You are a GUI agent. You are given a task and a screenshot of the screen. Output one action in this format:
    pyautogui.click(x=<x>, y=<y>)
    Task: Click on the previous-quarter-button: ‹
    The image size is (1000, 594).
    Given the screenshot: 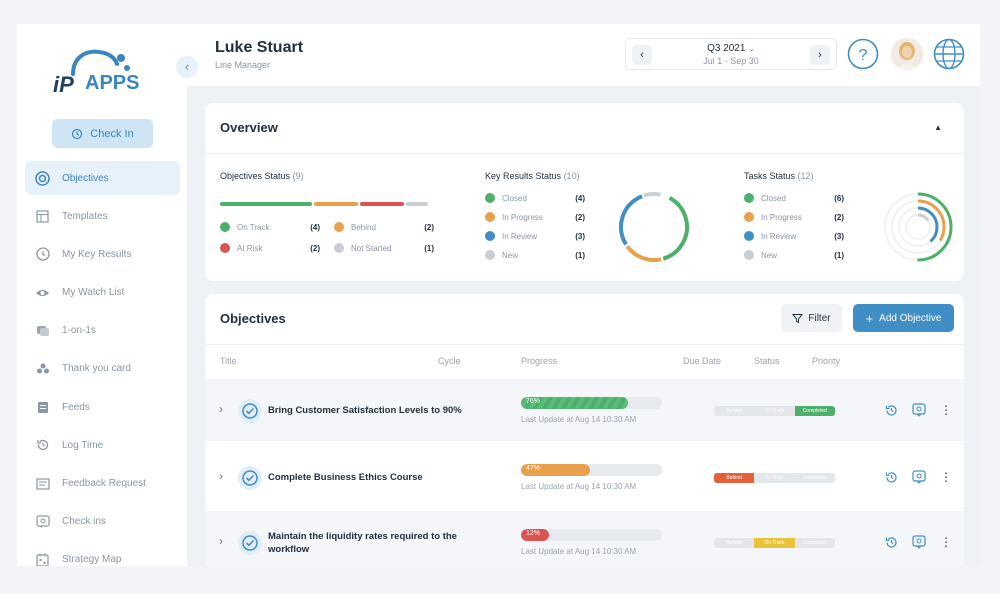 What is the action you would take?
    pyautogui.click(x=642, y=55)
    